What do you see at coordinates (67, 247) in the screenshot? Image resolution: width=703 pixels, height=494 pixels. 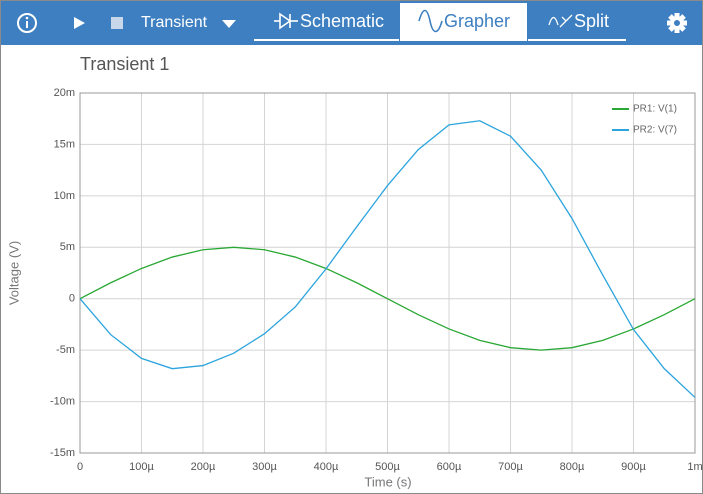 I see `y-tick-label: 5m` at bounding box center [67, 247].